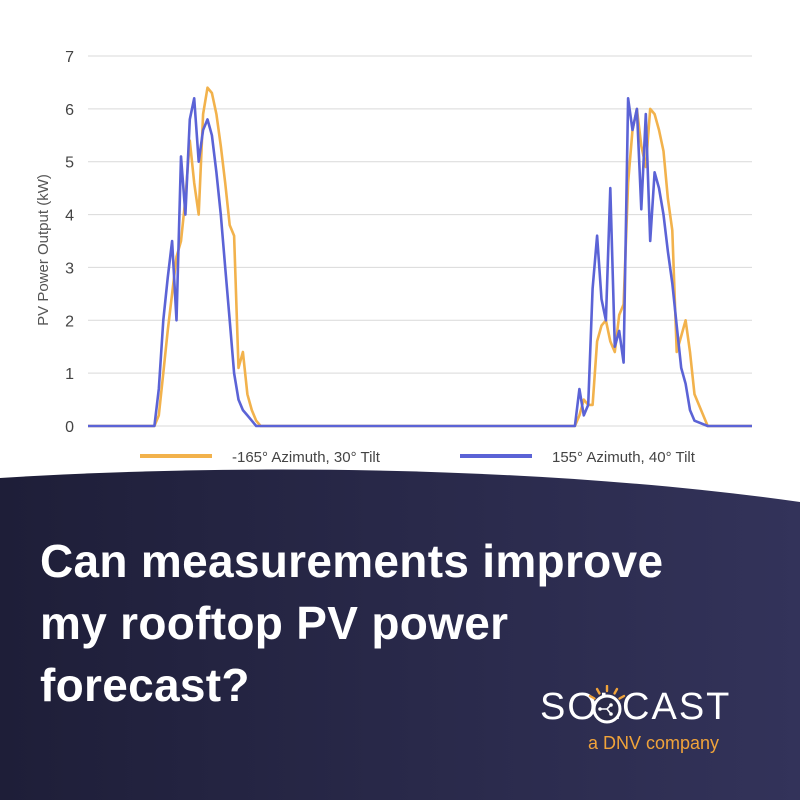  Describe the element at coordinates (69, 216) in the screenshot. I see `y-tick-label: 4` at that location.